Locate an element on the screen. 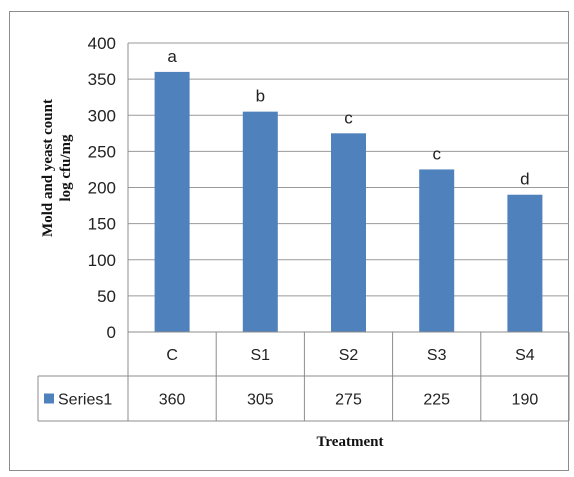 This screenshot has width=574, height=477. x-tick-label: S4 is located at coordinates (525, 355).